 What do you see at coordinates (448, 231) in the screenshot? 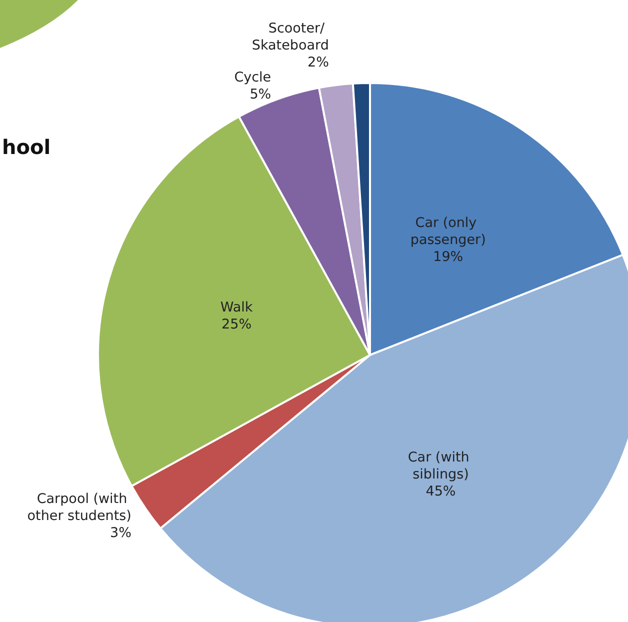
I see `slice-label: Car (only passenger)` at bounding box center [448, 231].